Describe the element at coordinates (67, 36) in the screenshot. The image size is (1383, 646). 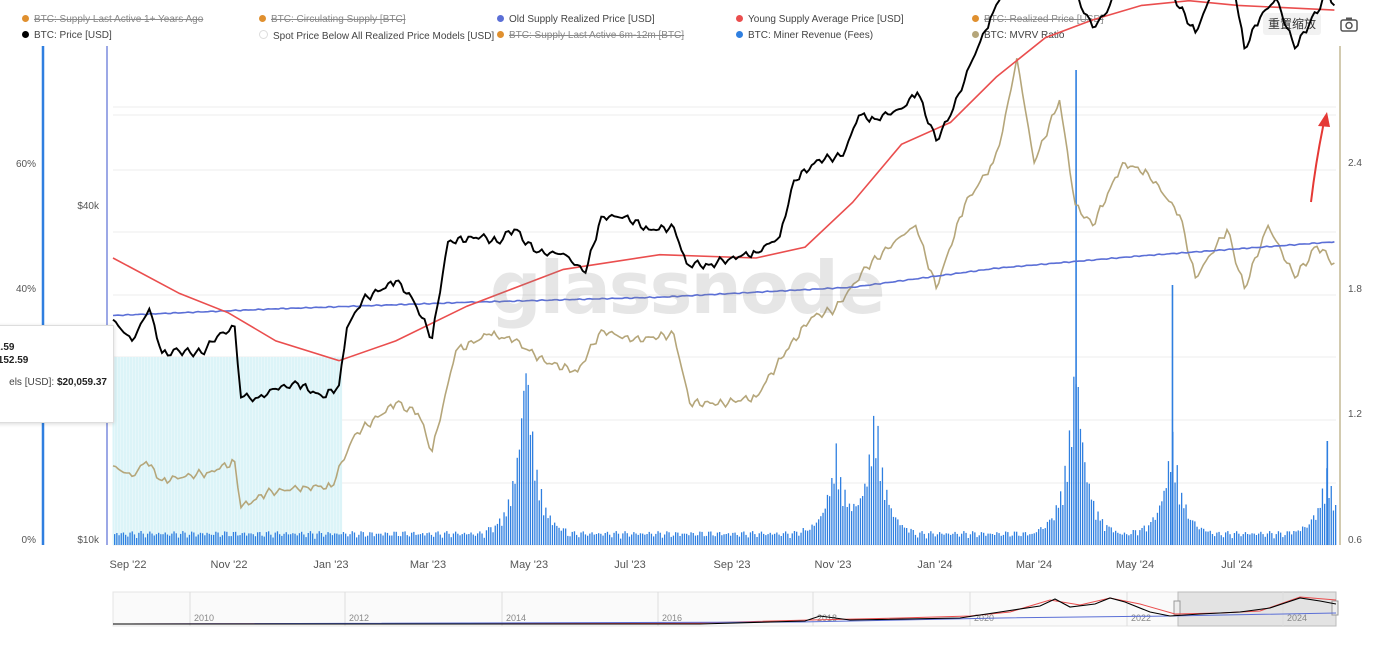
I see `legend-item: BTC: Price [USD]` at that location.